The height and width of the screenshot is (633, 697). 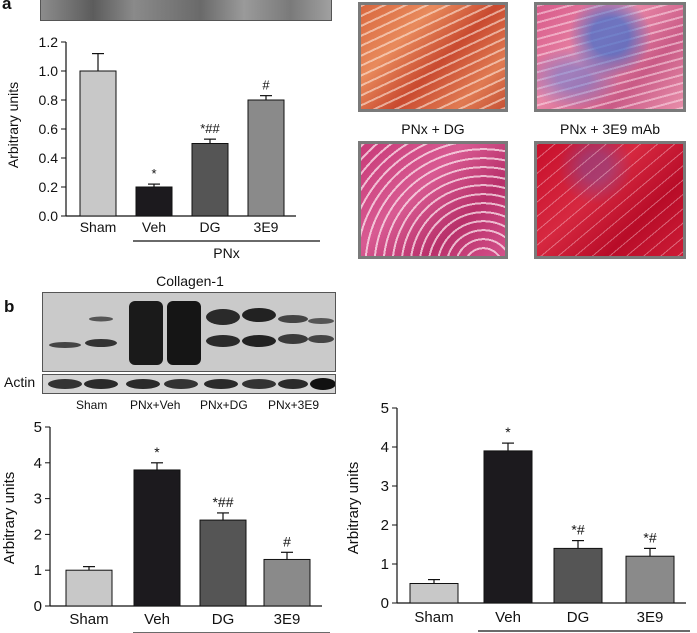 I want to click on histology-3e9, so click(x=610, y=200).